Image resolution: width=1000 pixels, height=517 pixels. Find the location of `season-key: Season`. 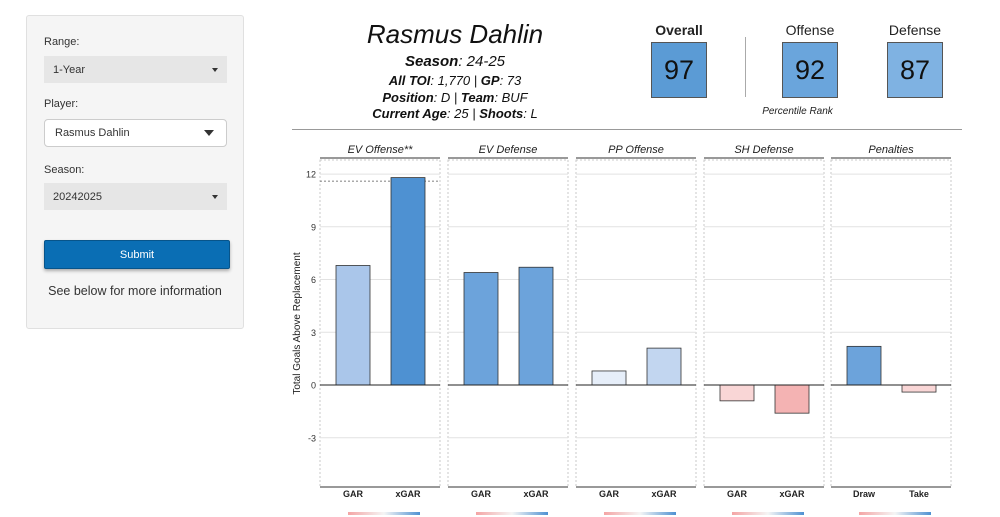

season-key: Season is located at coordinates (431, 61).